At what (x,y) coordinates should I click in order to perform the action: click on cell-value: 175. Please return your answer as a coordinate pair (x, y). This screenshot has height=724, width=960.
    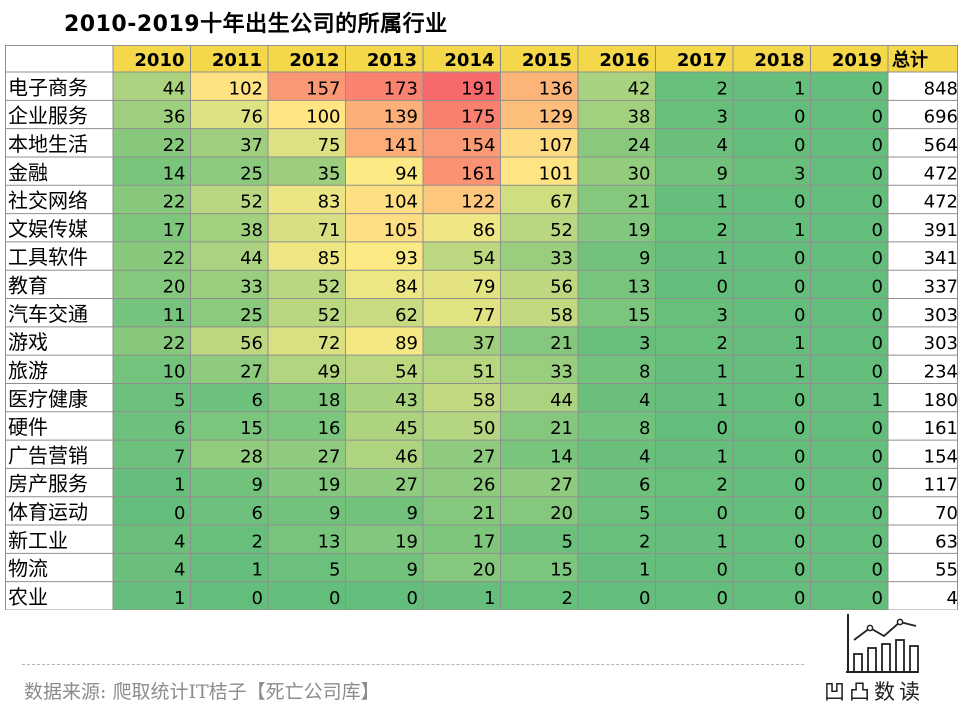
    Looking at the image, I should click on (478, 117).